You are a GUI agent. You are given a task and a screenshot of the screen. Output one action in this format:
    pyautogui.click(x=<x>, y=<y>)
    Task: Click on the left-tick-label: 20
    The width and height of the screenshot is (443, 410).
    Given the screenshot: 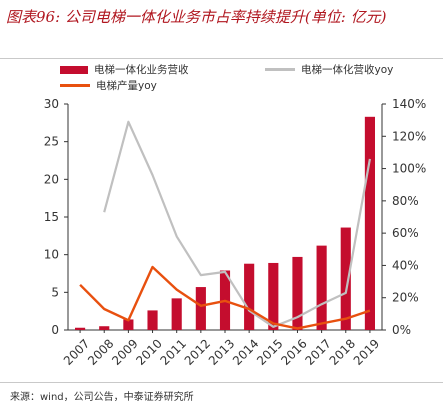 What is the action you would take?
    pyautogui.click(x=51, y=179)
    